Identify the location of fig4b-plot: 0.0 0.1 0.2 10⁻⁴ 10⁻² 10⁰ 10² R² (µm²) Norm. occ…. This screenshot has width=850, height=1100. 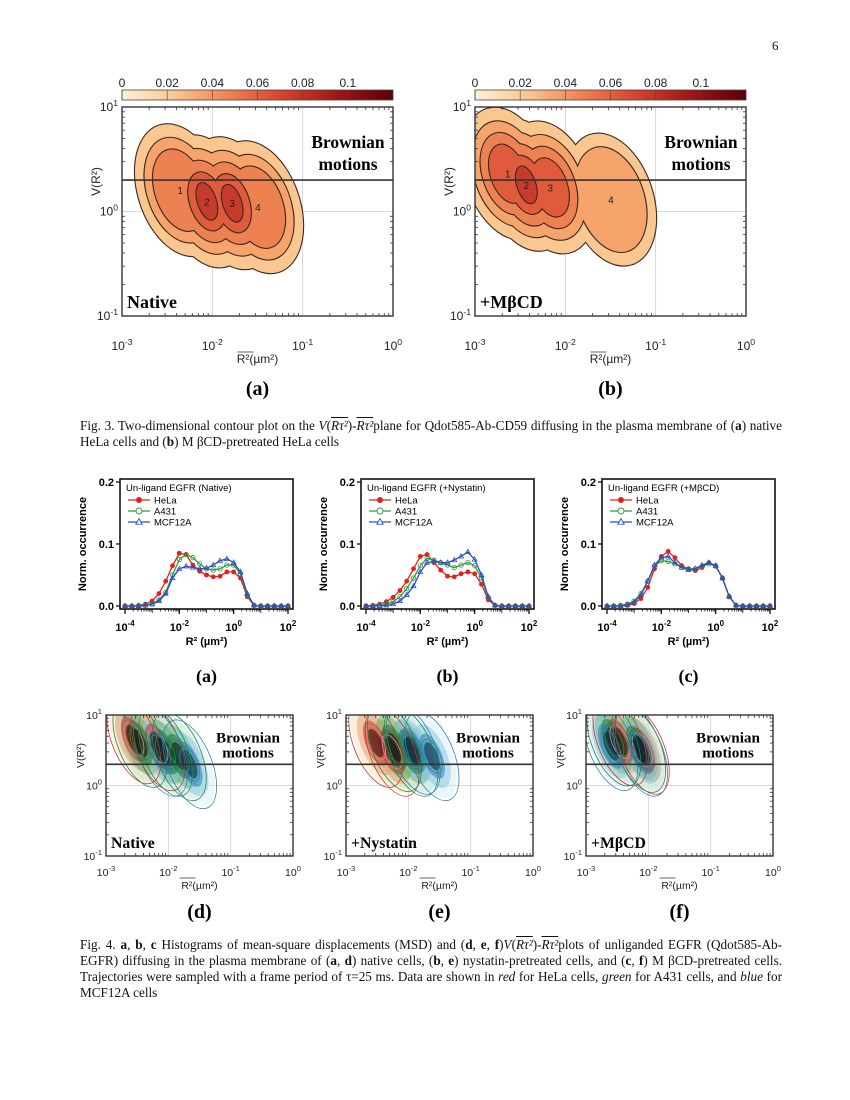
(428, 582).